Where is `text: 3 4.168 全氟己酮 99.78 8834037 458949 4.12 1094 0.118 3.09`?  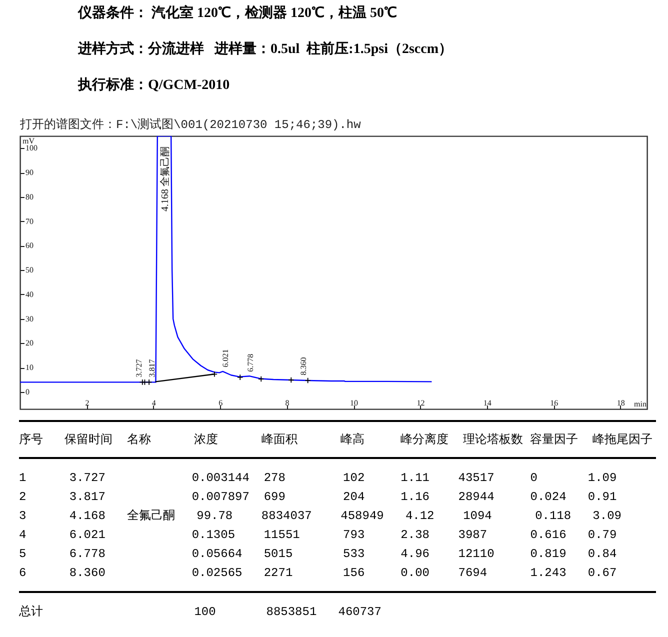 text: 3 4.168 全氟己酮 99.78 8834037 458949 4.12 1094 0.118 3.09 is located at coordinates (320, 516).